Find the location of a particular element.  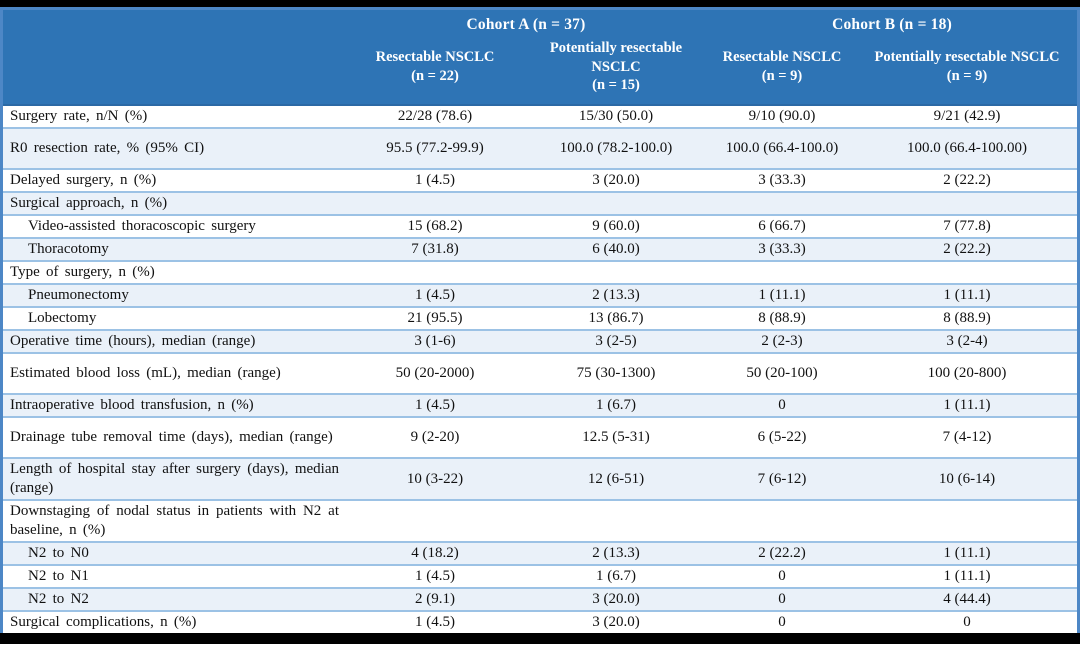

column-header-potentially-resectable-a: Potentially resectable NSCLC (n = 15) is located at coordinates (616, 67).